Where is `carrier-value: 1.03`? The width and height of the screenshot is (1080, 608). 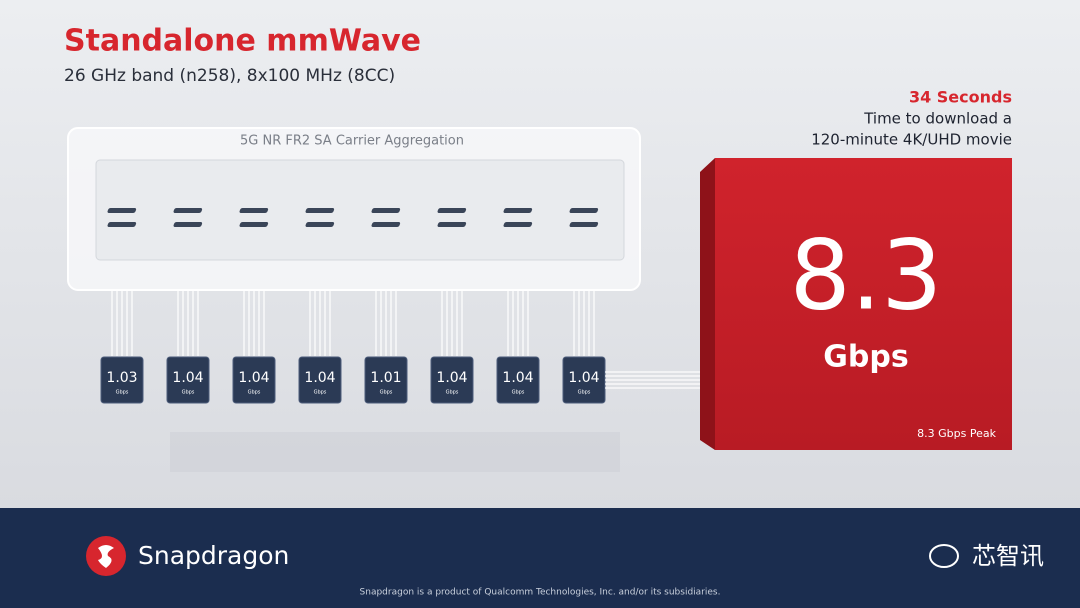 carrier-value: 1.03 is located at coordinates (121, 378).